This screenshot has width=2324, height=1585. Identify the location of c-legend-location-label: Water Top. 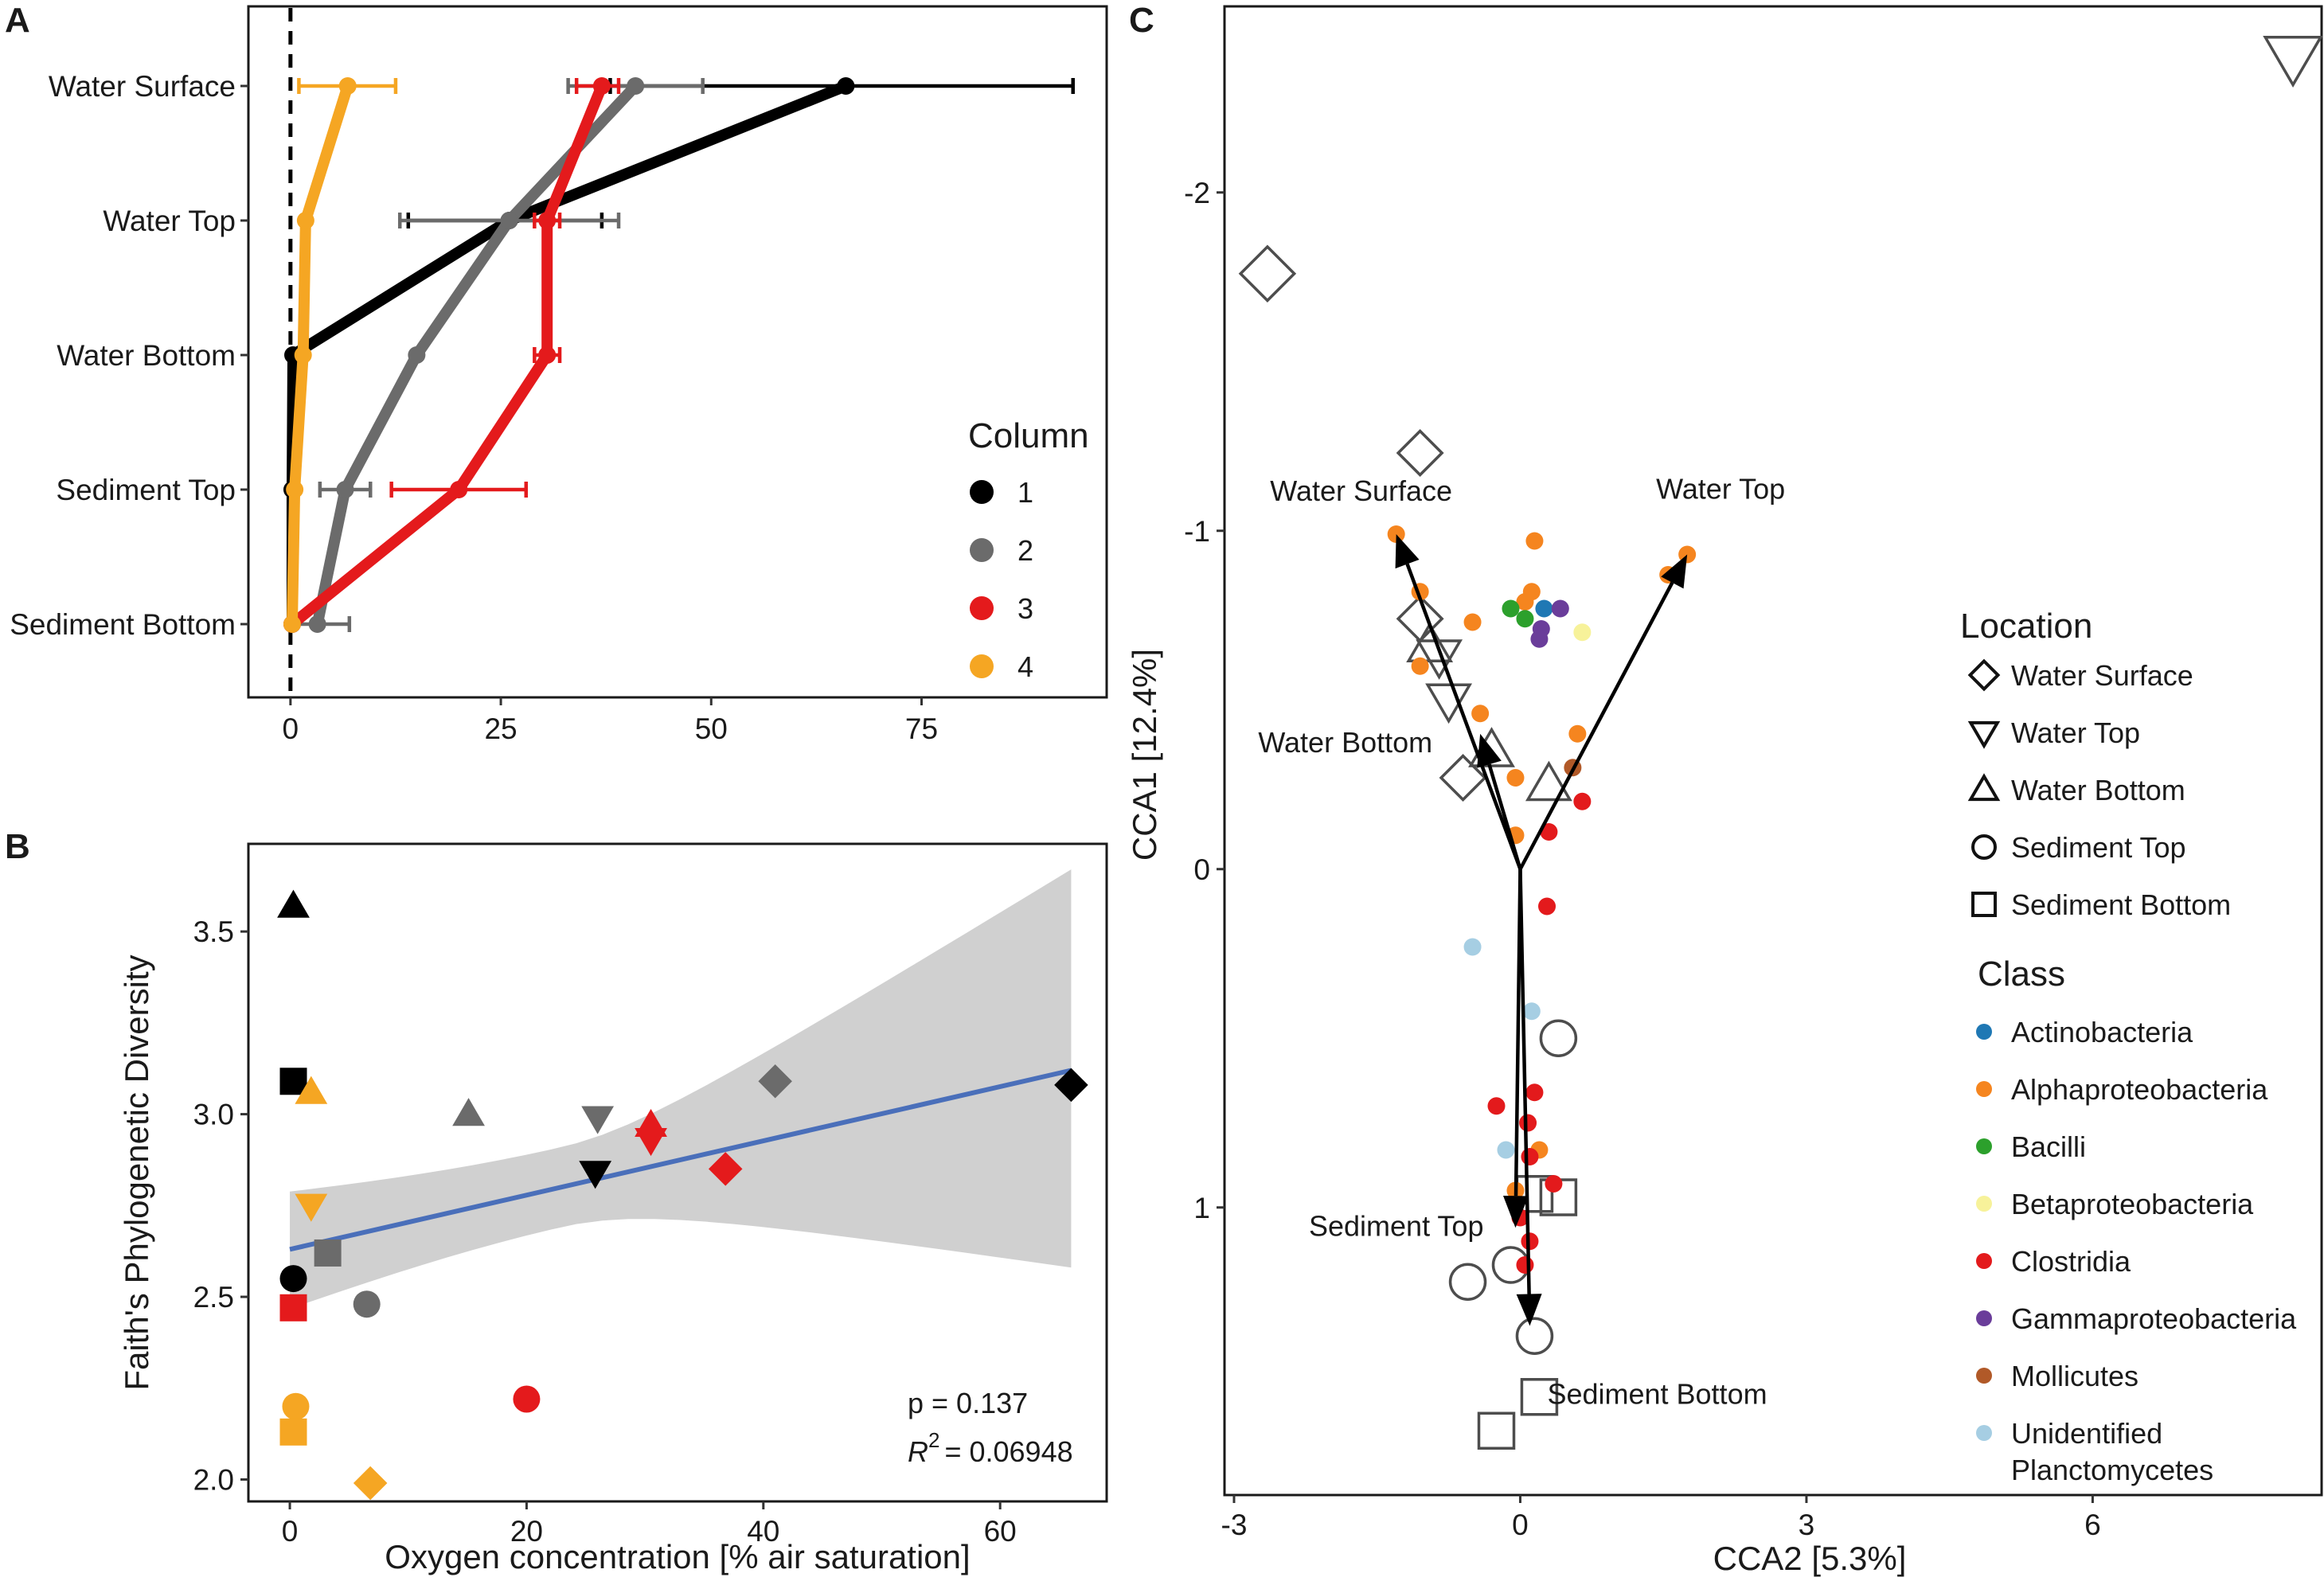
(2075, 732).